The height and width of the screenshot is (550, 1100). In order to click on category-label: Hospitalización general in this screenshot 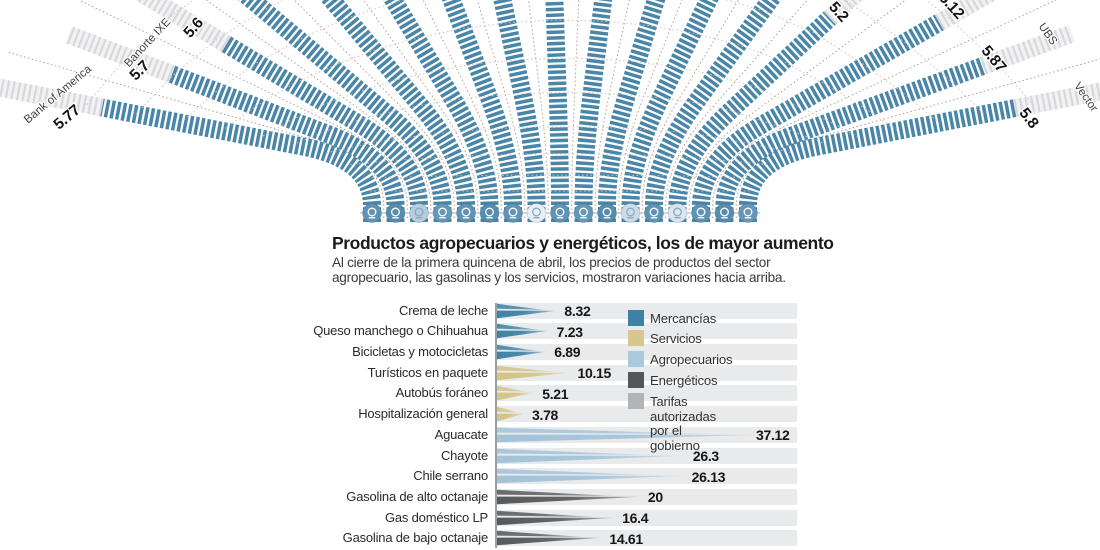, I will do `click(423, 414)`.